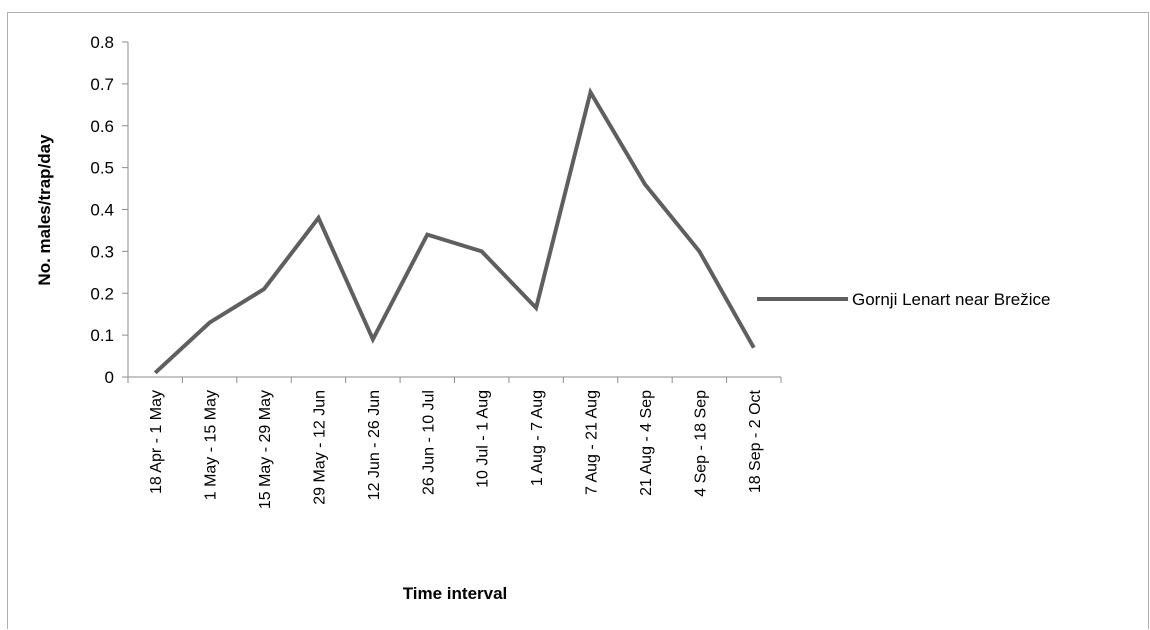 The width and height of the screenshot is (1150, 630). What do you see at coordinates (755, 441) in the screenshot?
I see `x-category-label: 18 Sep - 2 Oct` at bounding box center [755, 441].